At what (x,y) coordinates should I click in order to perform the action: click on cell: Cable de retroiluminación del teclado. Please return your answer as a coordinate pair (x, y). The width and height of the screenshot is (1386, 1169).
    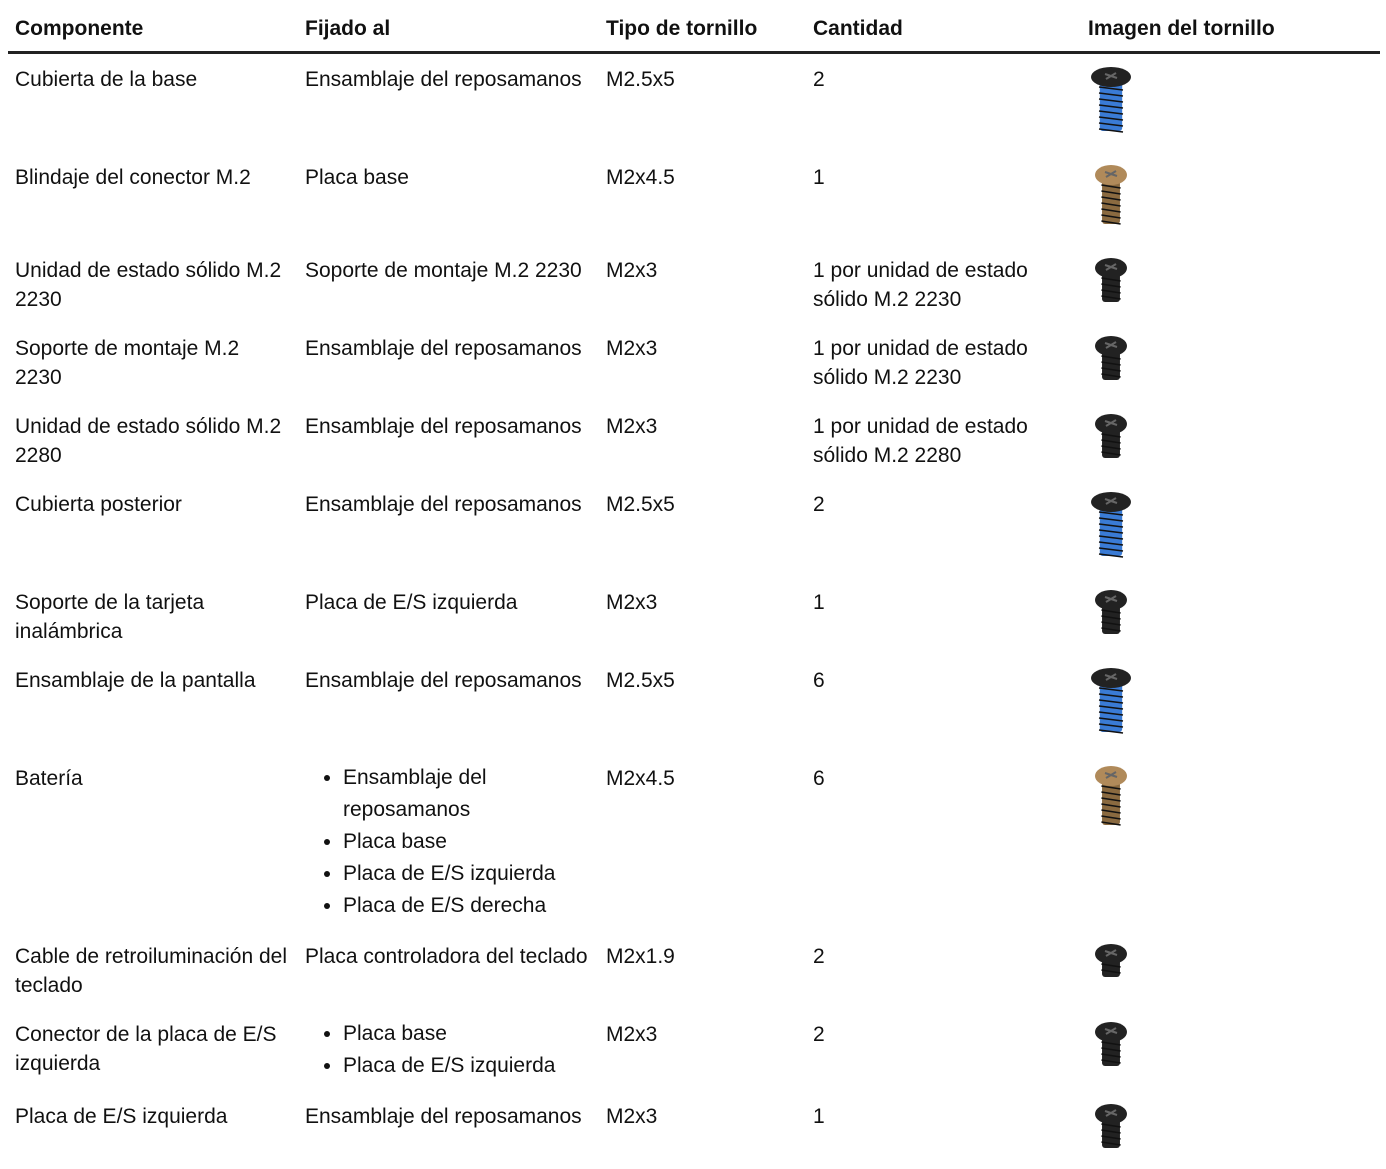
    Looking at the image, I should click on (151, 971).